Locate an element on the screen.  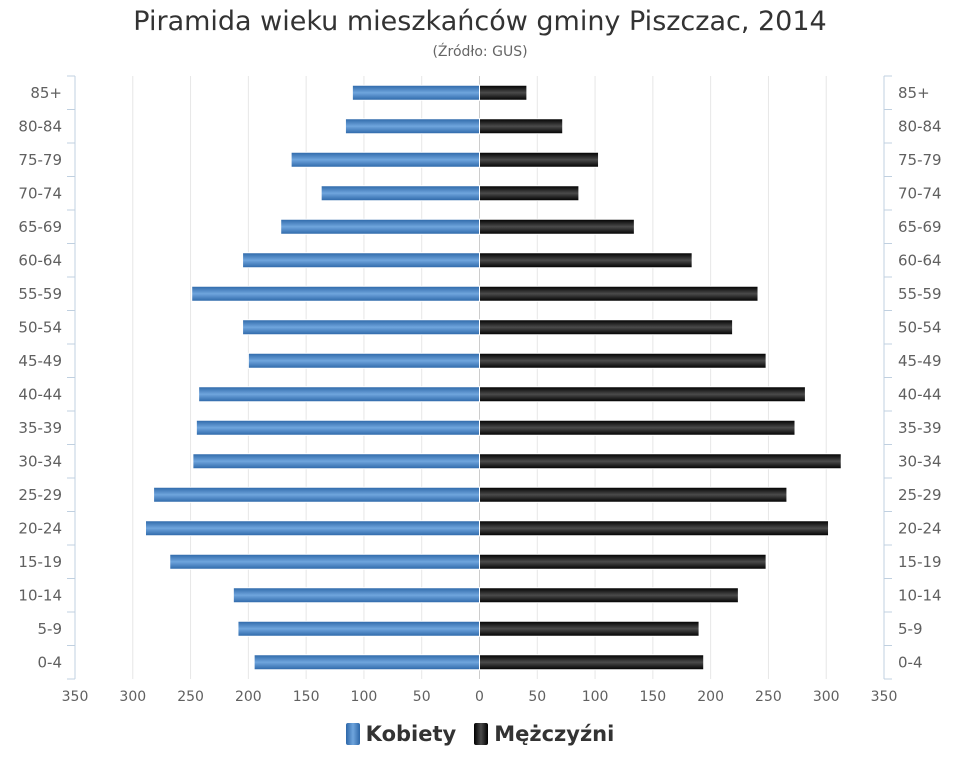
legend-swatch-kobiety is located at coordinates (352, 734).